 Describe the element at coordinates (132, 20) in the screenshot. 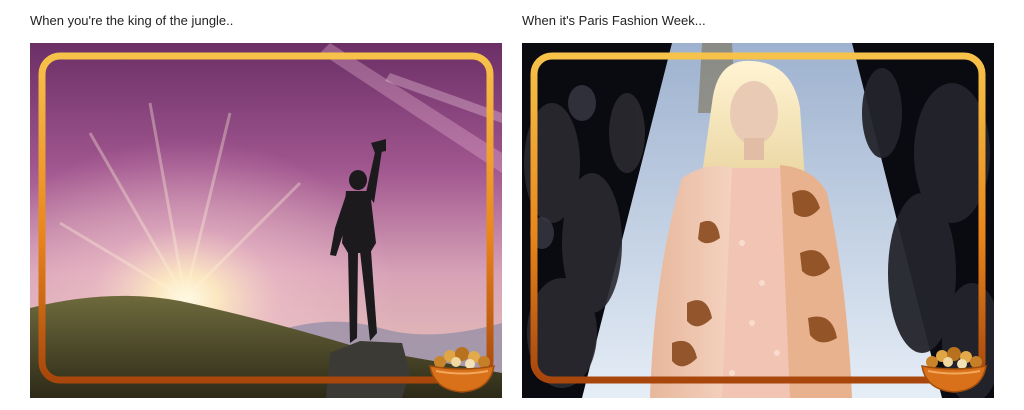

I see `caption-left: When you're the king of the jungle..` at that location.